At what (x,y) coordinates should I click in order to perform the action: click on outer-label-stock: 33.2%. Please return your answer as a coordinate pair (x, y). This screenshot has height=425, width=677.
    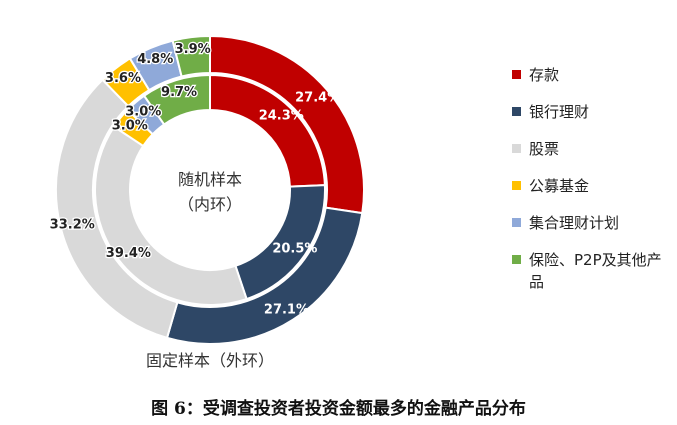
    Looking at the image, I should click on (72, 224).